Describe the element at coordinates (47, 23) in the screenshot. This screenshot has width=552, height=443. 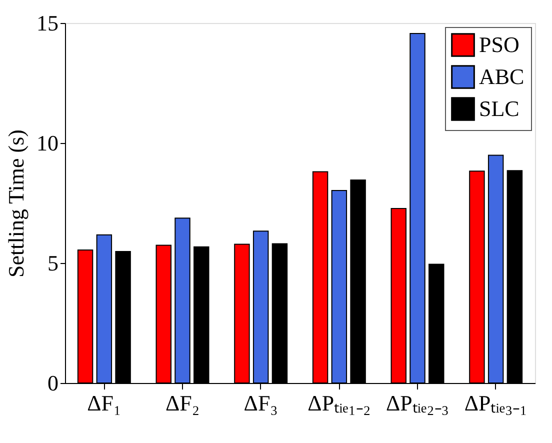
I see `y-tick-label: 15` at that location.